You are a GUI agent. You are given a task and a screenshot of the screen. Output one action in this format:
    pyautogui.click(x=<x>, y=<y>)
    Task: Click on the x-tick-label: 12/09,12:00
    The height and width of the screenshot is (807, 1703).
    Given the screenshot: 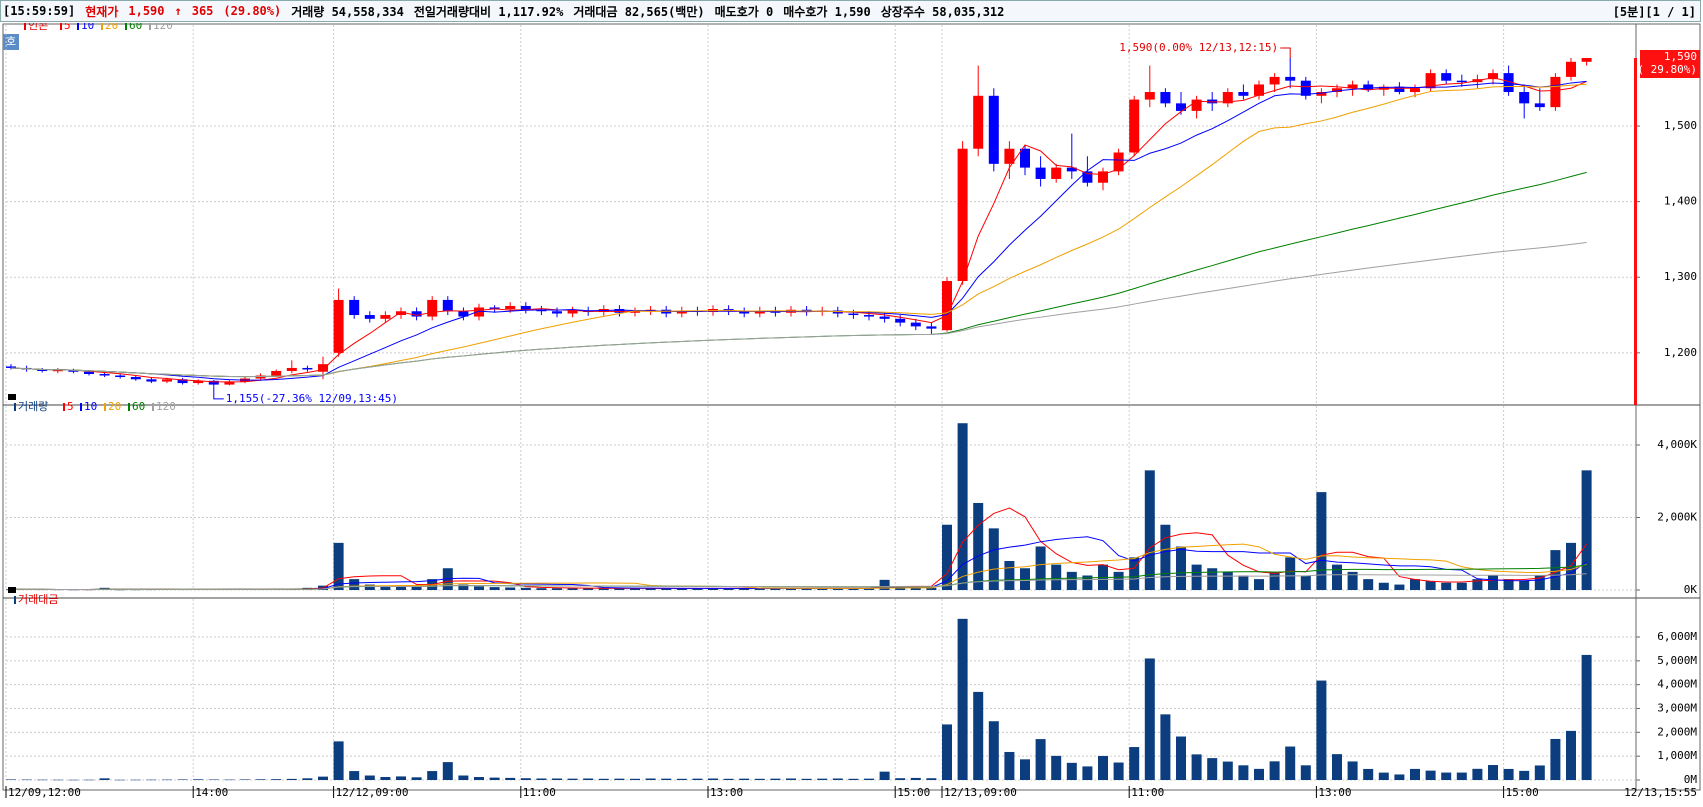 What is the action you would take?
    pyautogui.click(x=44, y=792)
    